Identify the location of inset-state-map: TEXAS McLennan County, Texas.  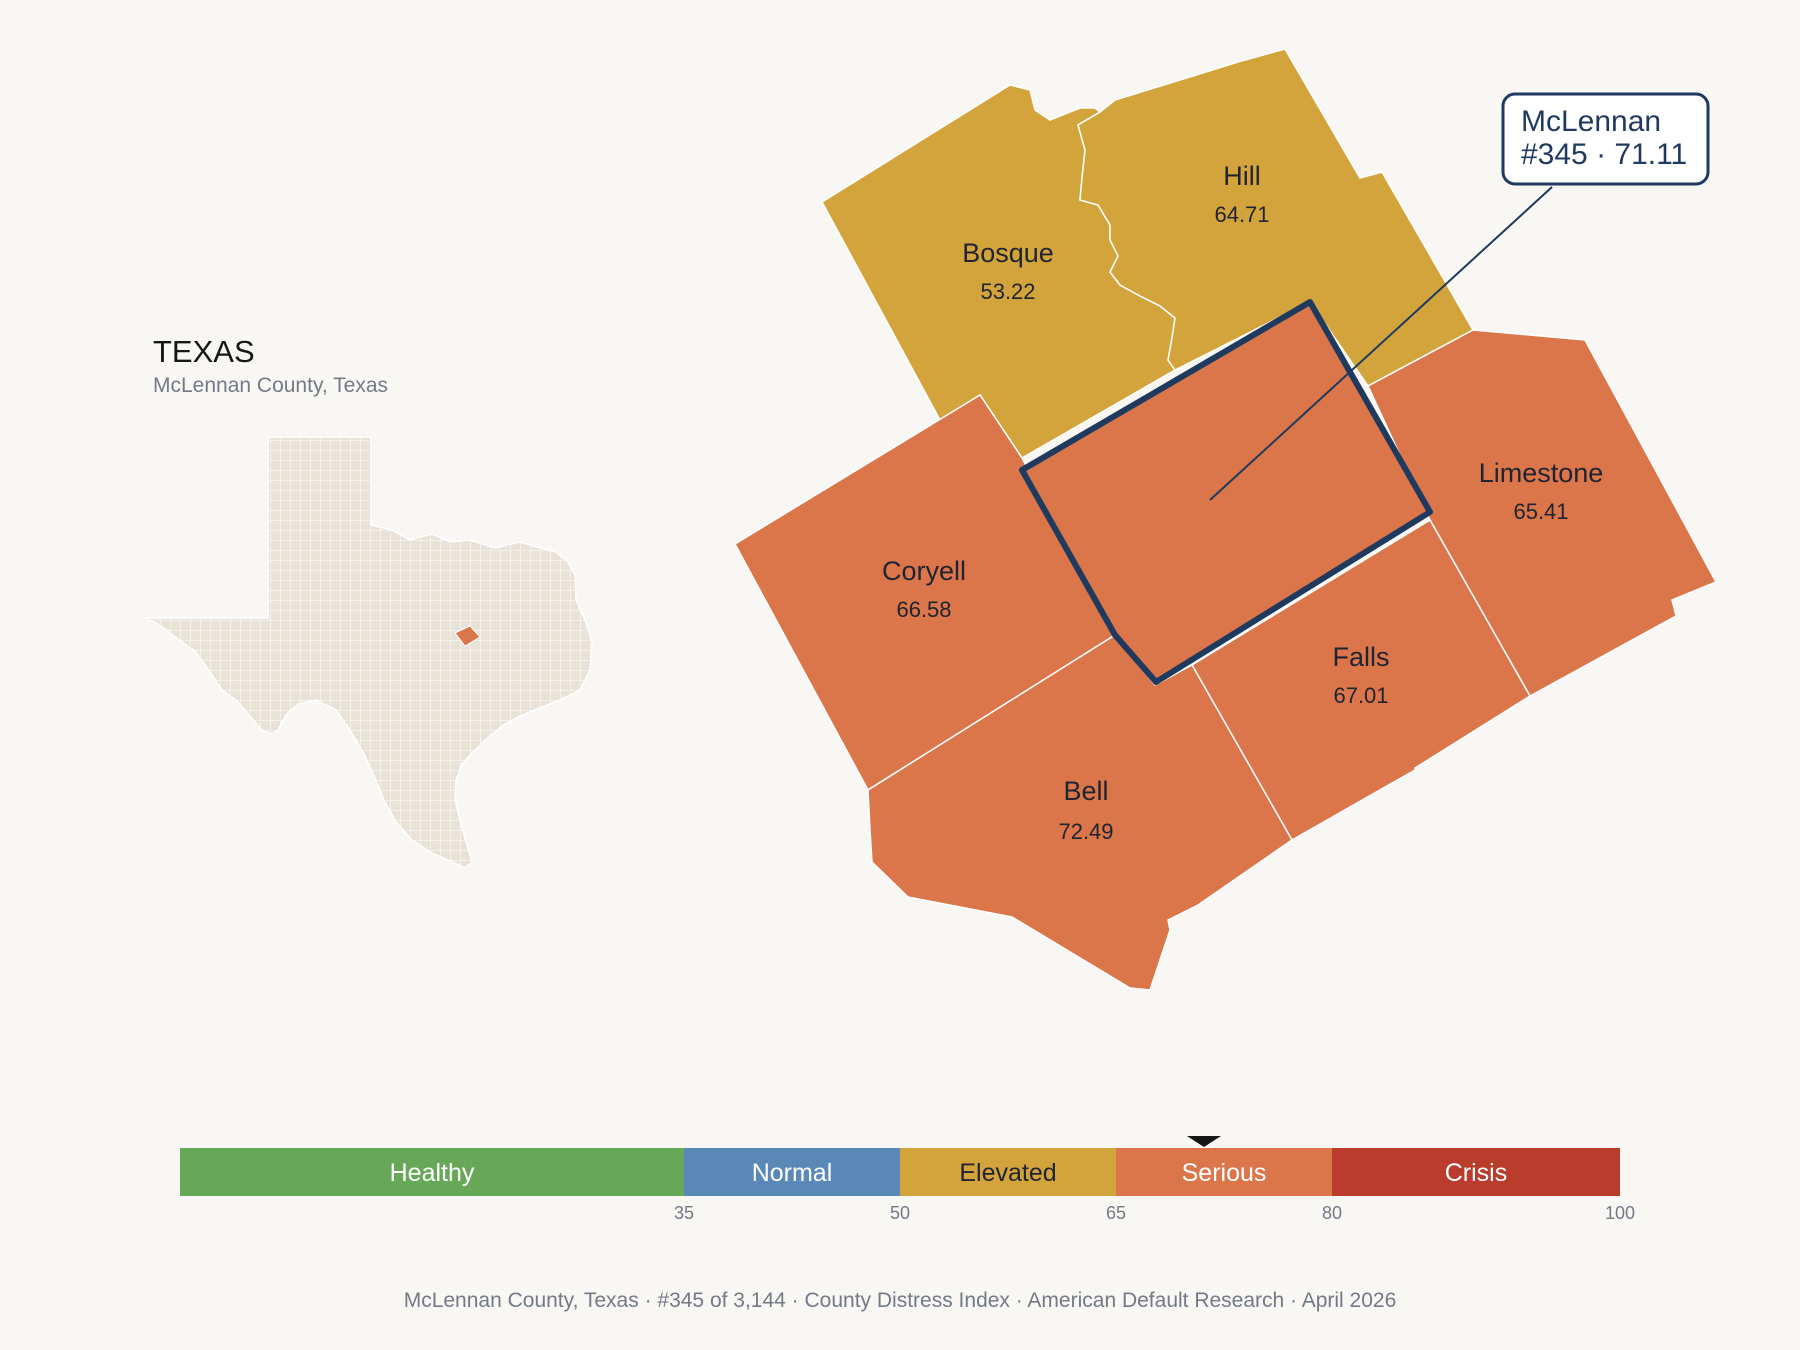
(368, 601).